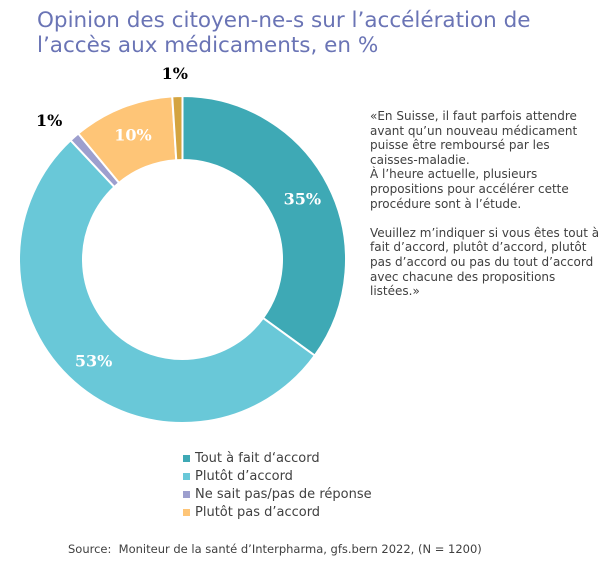 Image resolution: width=606 pixels, height=570 pixels. What do you see at coordinates (257, 458) in the screenshot?
I see `legend-label: Tout à fait d‘accord` at bounding box center [257, 458].